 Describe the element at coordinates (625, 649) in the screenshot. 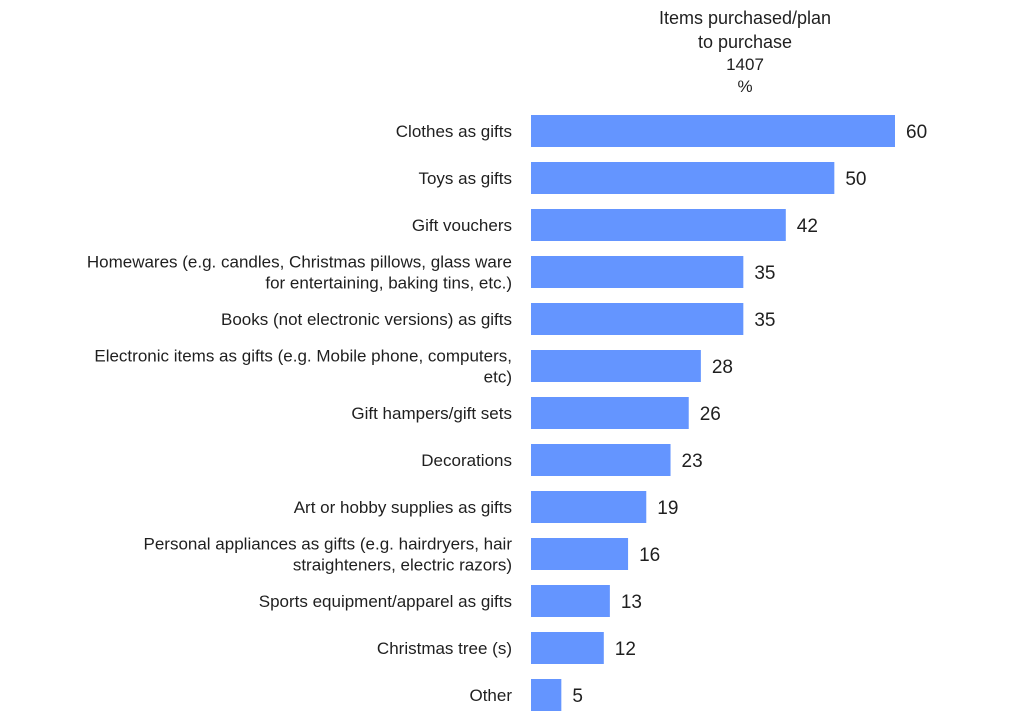

I see `value-label: 12` at that location.